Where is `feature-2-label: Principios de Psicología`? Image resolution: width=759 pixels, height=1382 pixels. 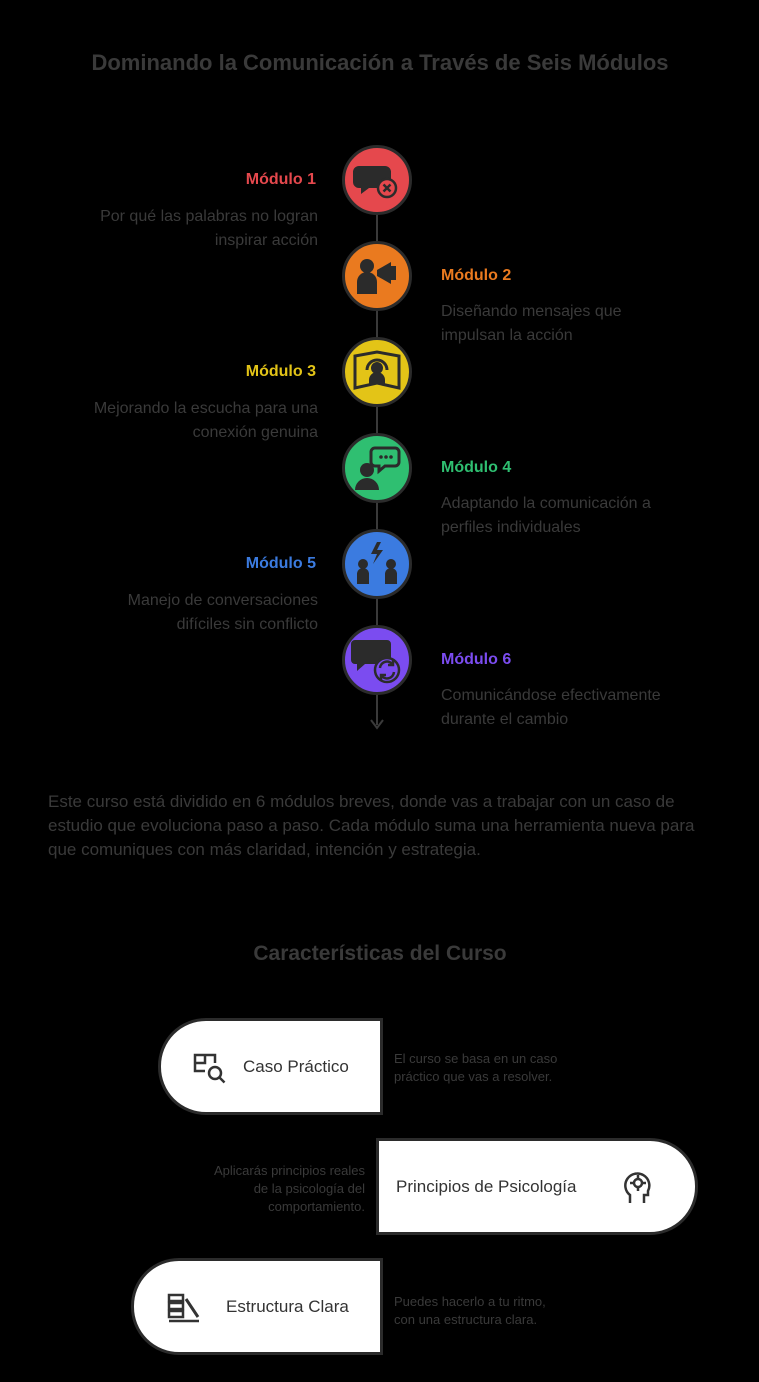
feature-2-label: Principios de Psicología is located at coordinates (486, 1186).